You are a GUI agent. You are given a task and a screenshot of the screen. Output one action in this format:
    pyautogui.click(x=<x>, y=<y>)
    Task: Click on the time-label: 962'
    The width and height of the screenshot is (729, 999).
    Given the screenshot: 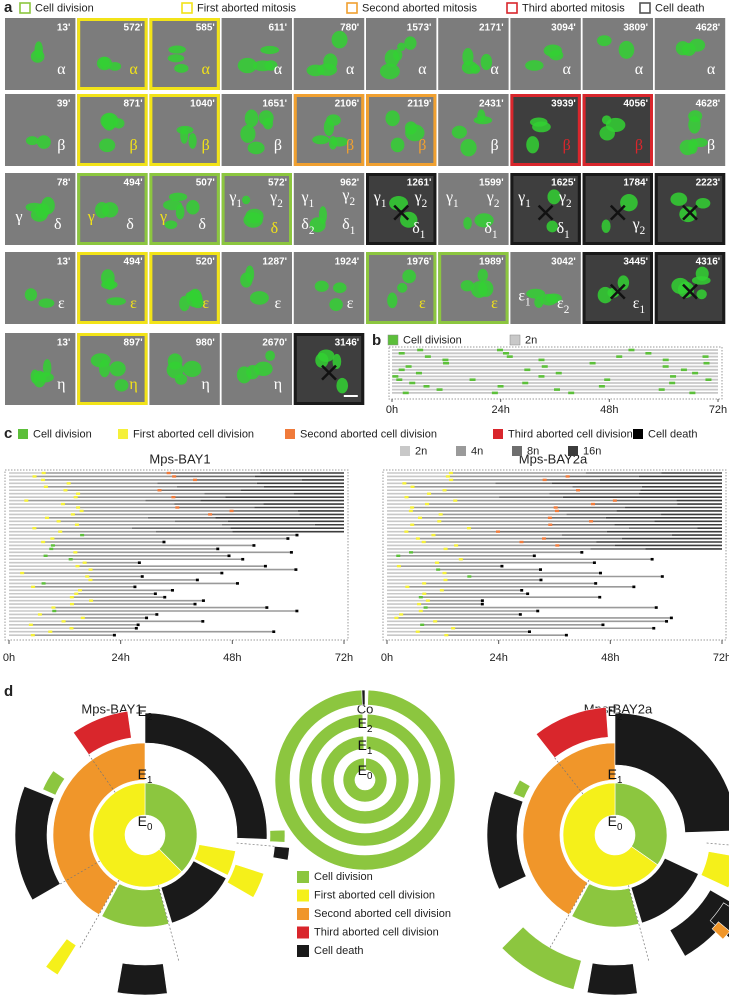 What is the action you would take?
    pyautogui.click(x=349, y=183)
    